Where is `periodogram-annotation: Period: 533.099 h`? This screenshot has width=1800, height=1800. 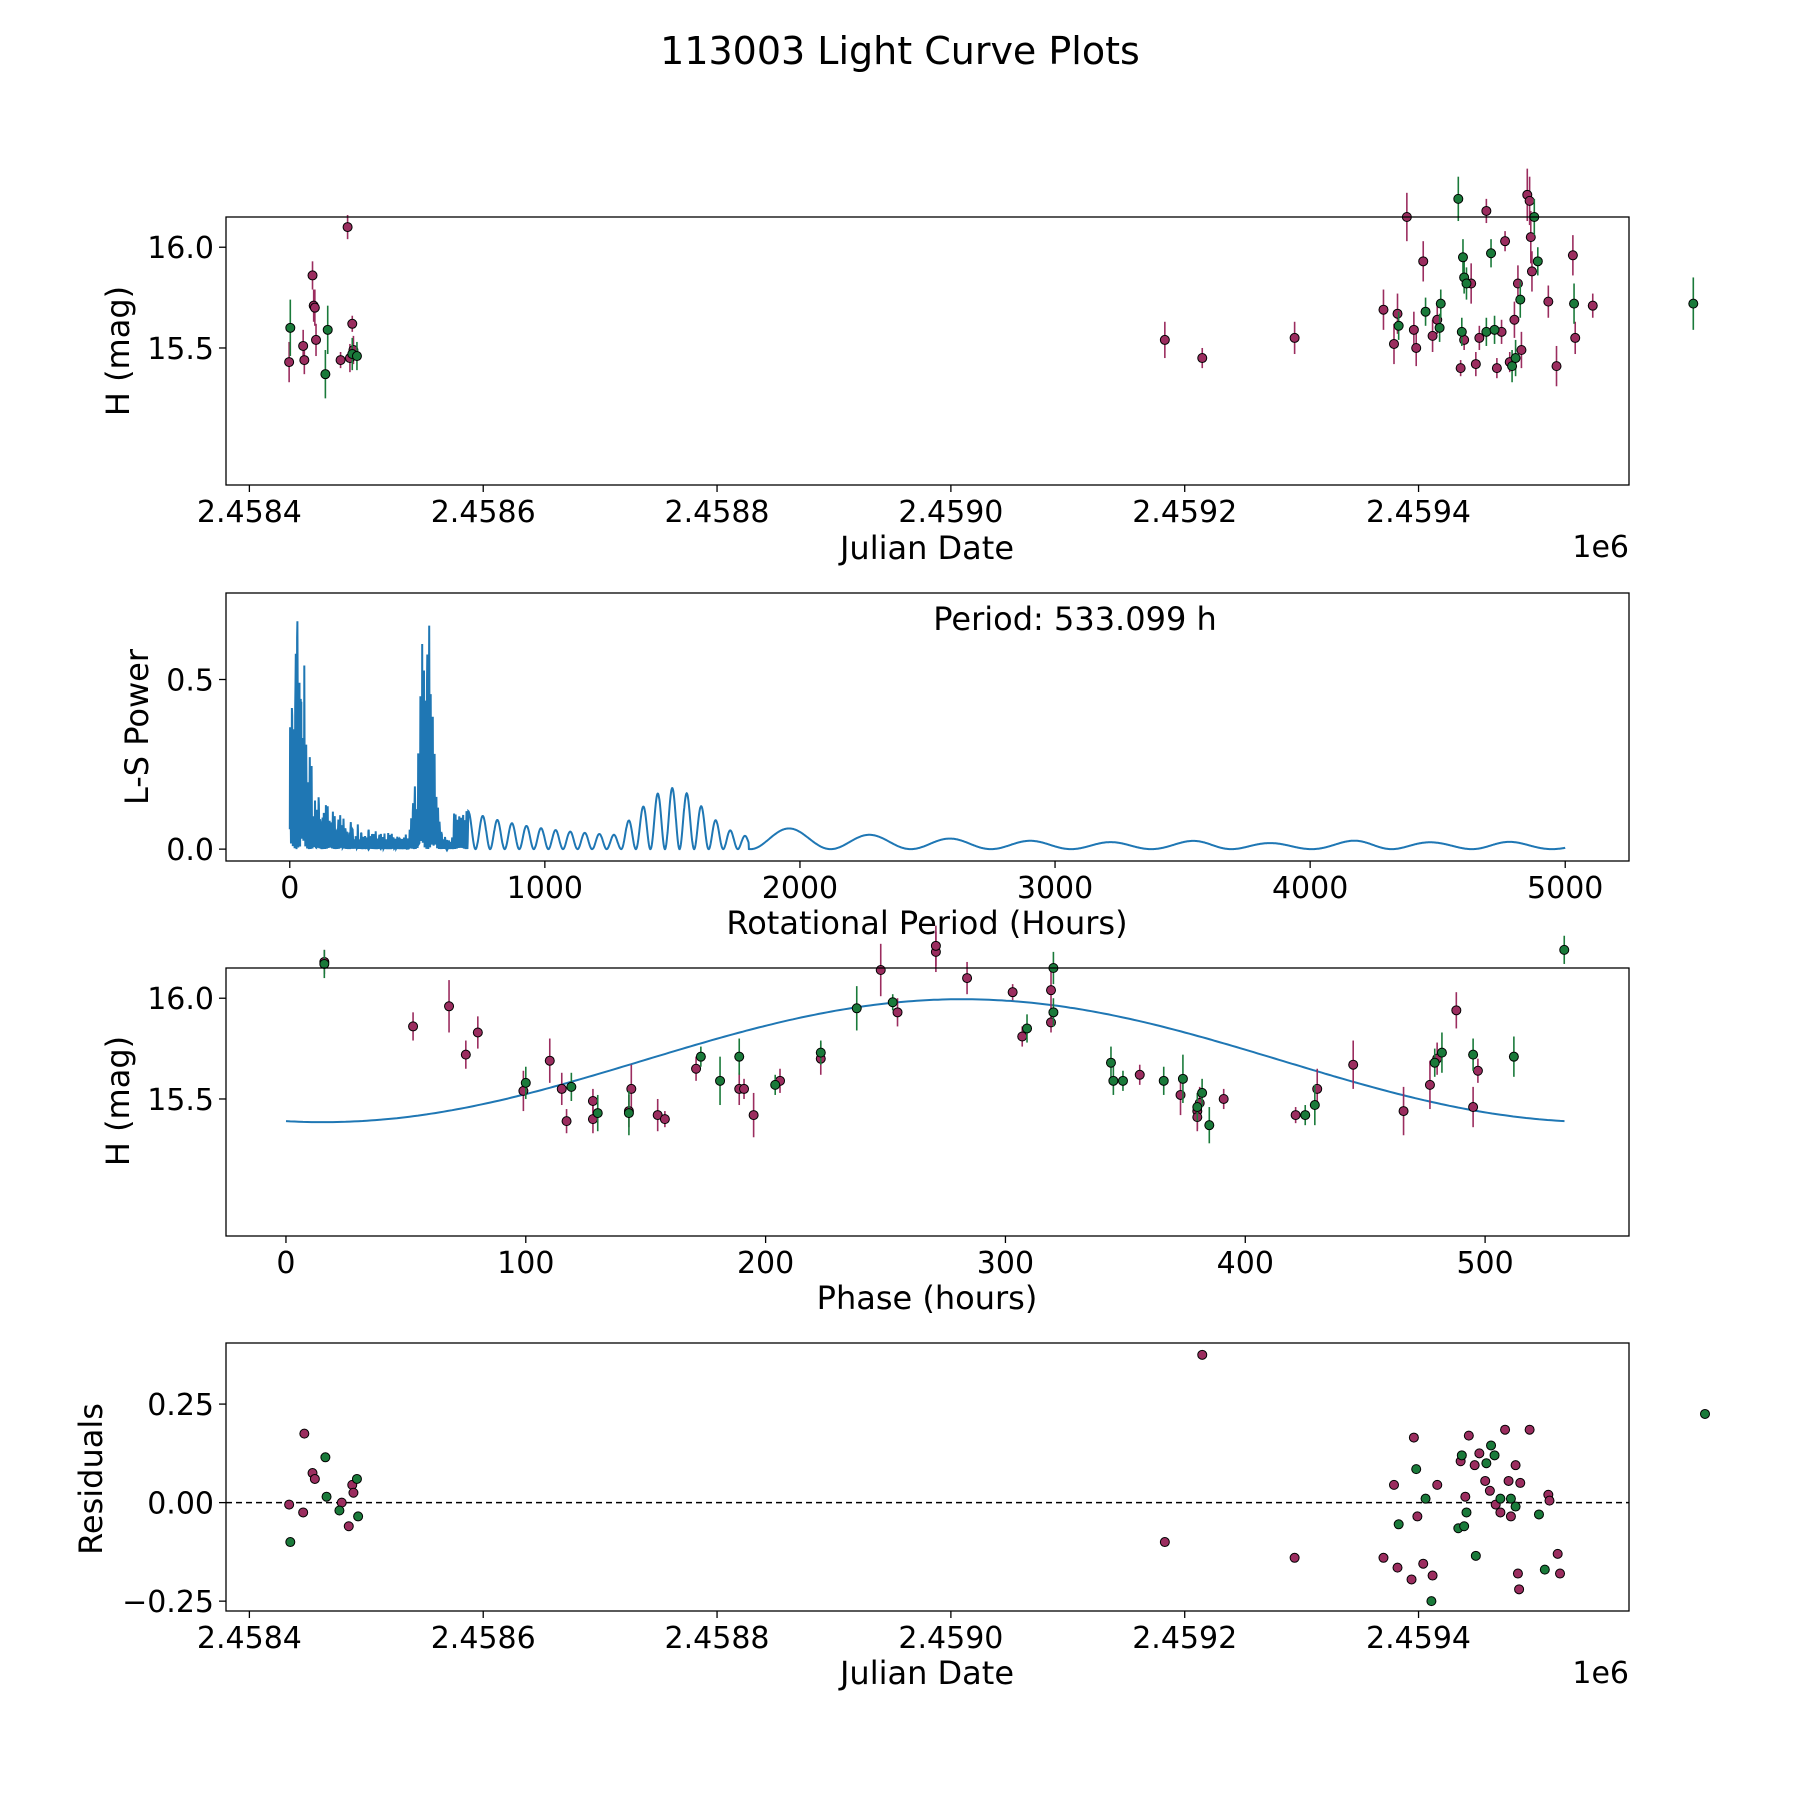 periodogram-annotation: Period: 533.099 h is located at coordinates (1075, 619).